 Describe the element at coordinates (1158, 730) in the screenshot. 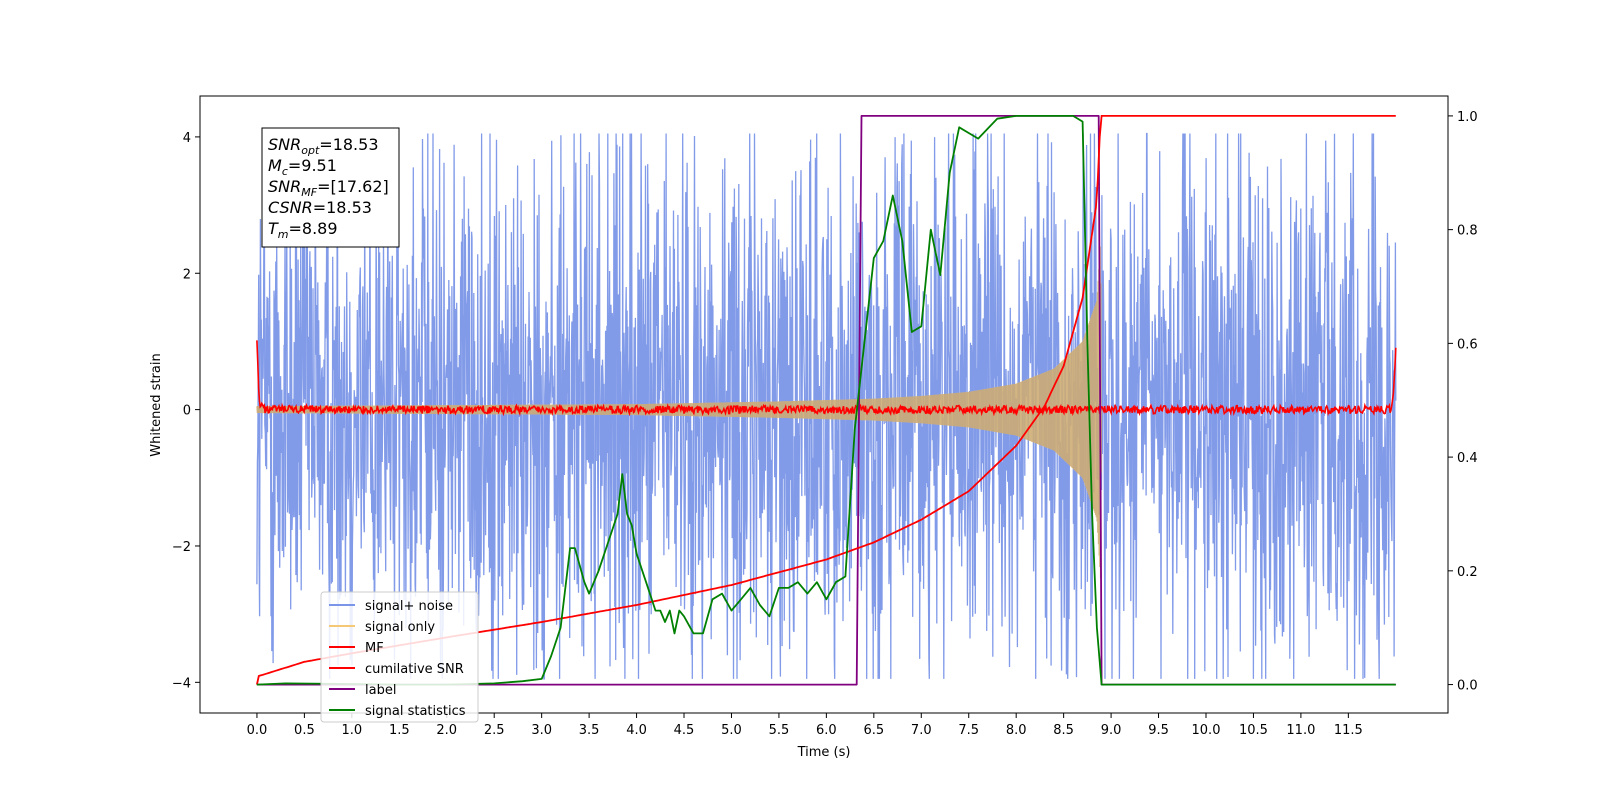

I see `x-tick-label: 9.5` at that location.